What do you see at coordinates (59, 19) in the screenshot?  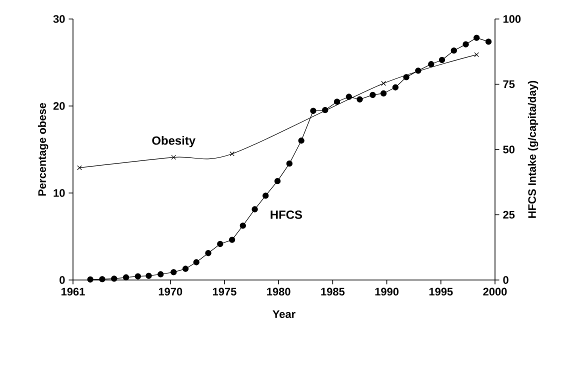 I see `y-tick-label: 30` at bounding box center [59, 19].